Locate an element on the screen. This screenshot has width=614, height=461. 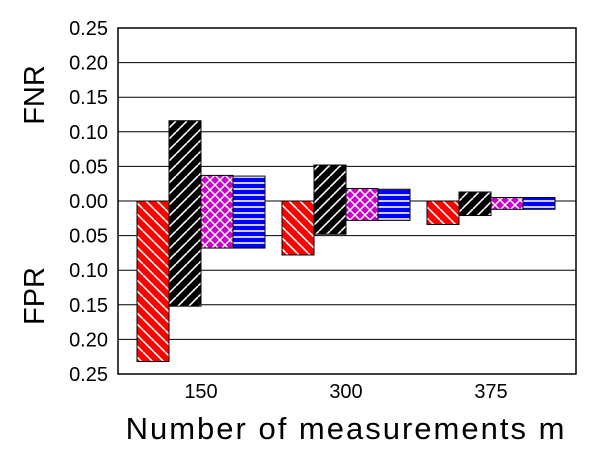
fnr-axis-label: FNR is located at coordinates (35, 95).